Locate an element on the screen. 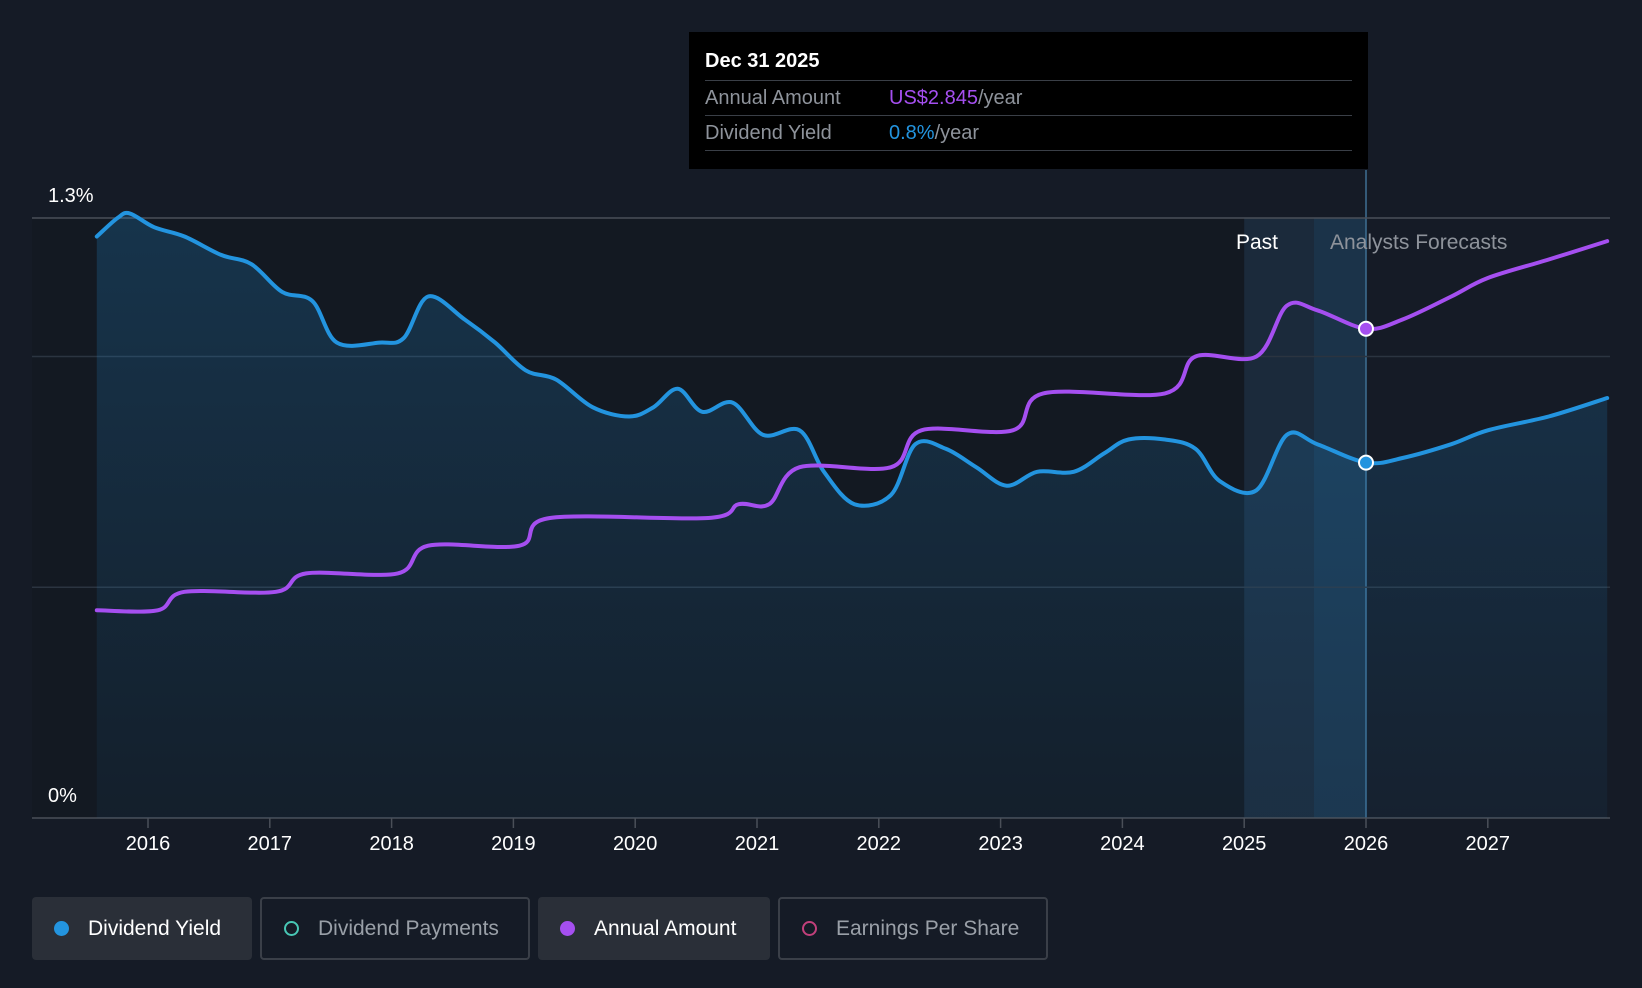 This screenshot has width=1642, height=988. x-tick-label: 2020 is located at coordinates (635, 844).